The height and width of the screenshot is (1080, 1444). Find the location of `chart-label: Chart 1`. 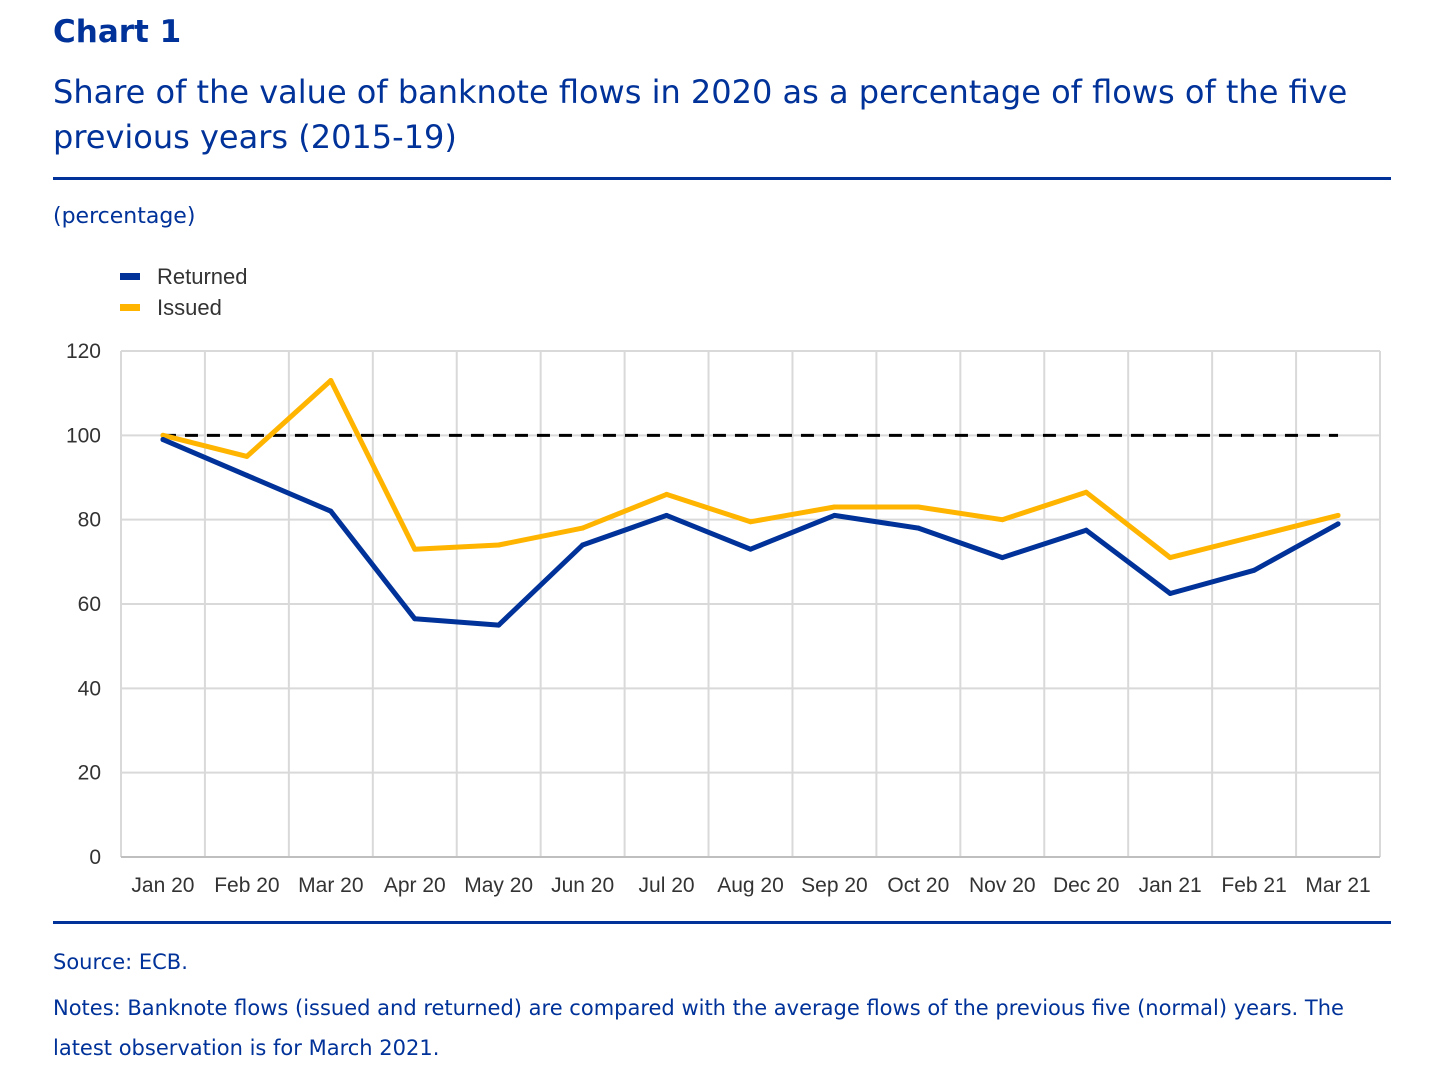

chart-label: Chart 1 is located at coordinates (117, 32).